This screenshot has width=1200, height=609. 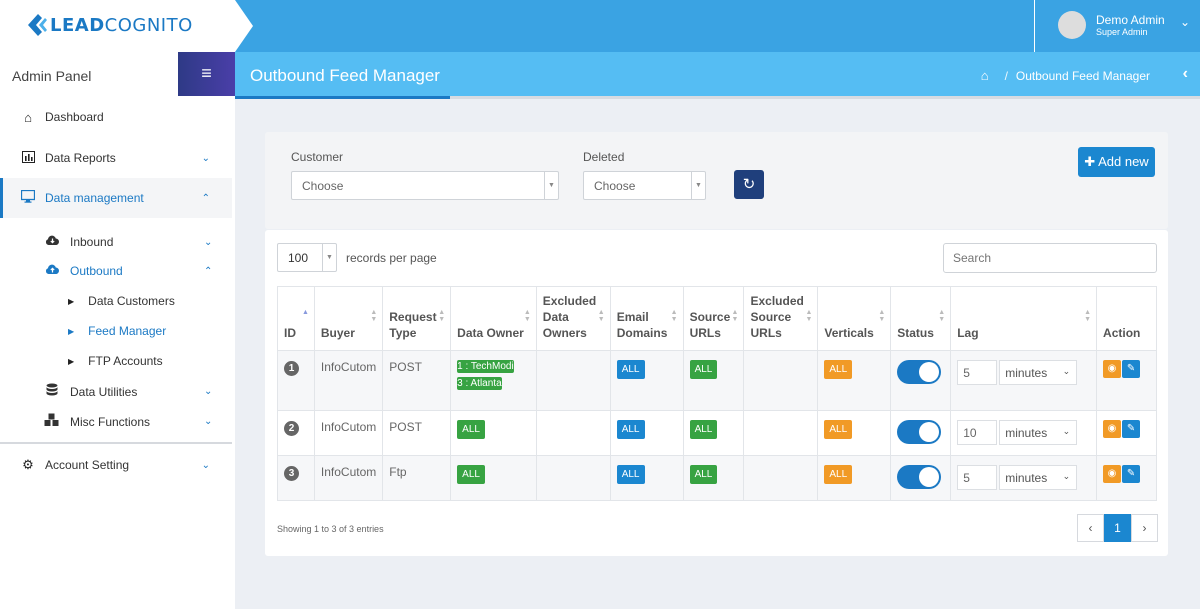 I want to click on sidebar-item-outbound: Outbound ⌃, so click(x=128, y=271).